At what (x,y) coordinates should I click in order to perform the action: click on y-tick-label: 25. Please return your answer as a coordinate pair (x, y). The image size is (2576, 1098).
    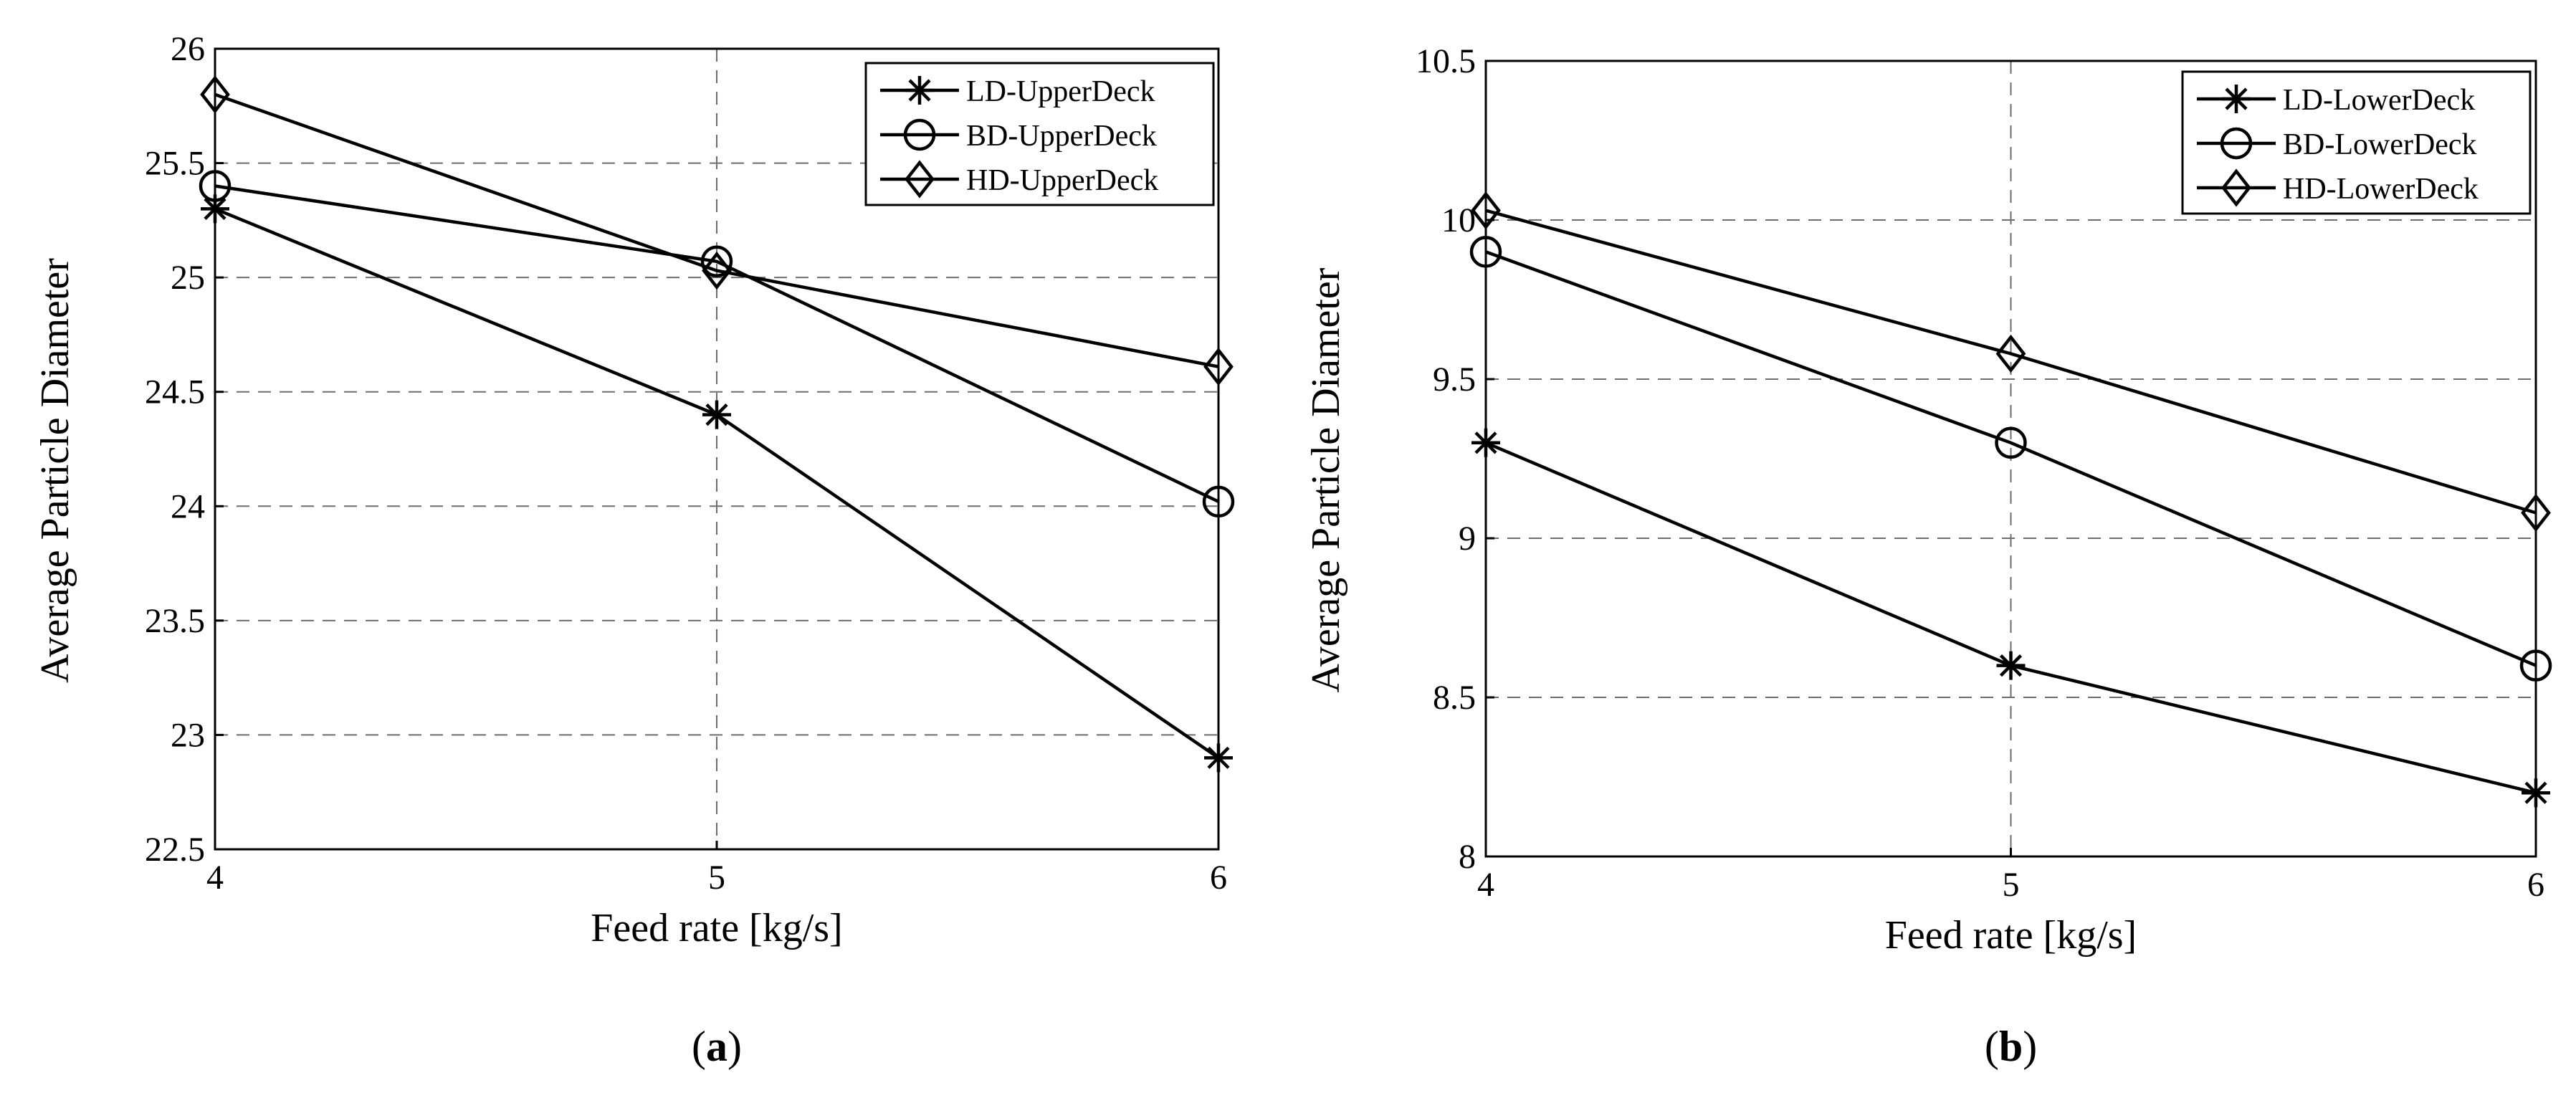
    Looking at the image, I should click on (188, 278).